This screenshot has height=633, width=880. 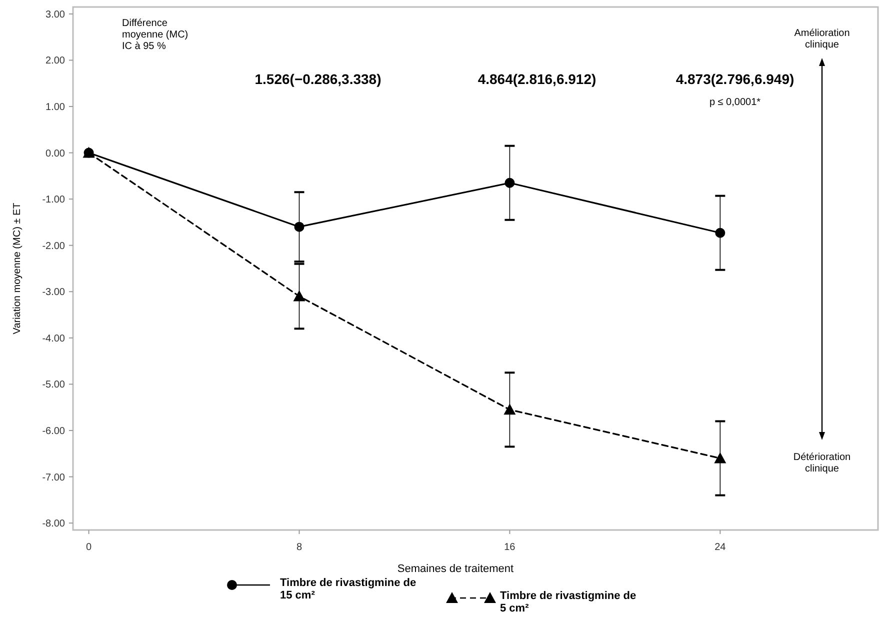 What do you see at coordinates (54, 246) in the screenshot?
I see `y-tick-label: -2.00` at bounding box center [54, 246].